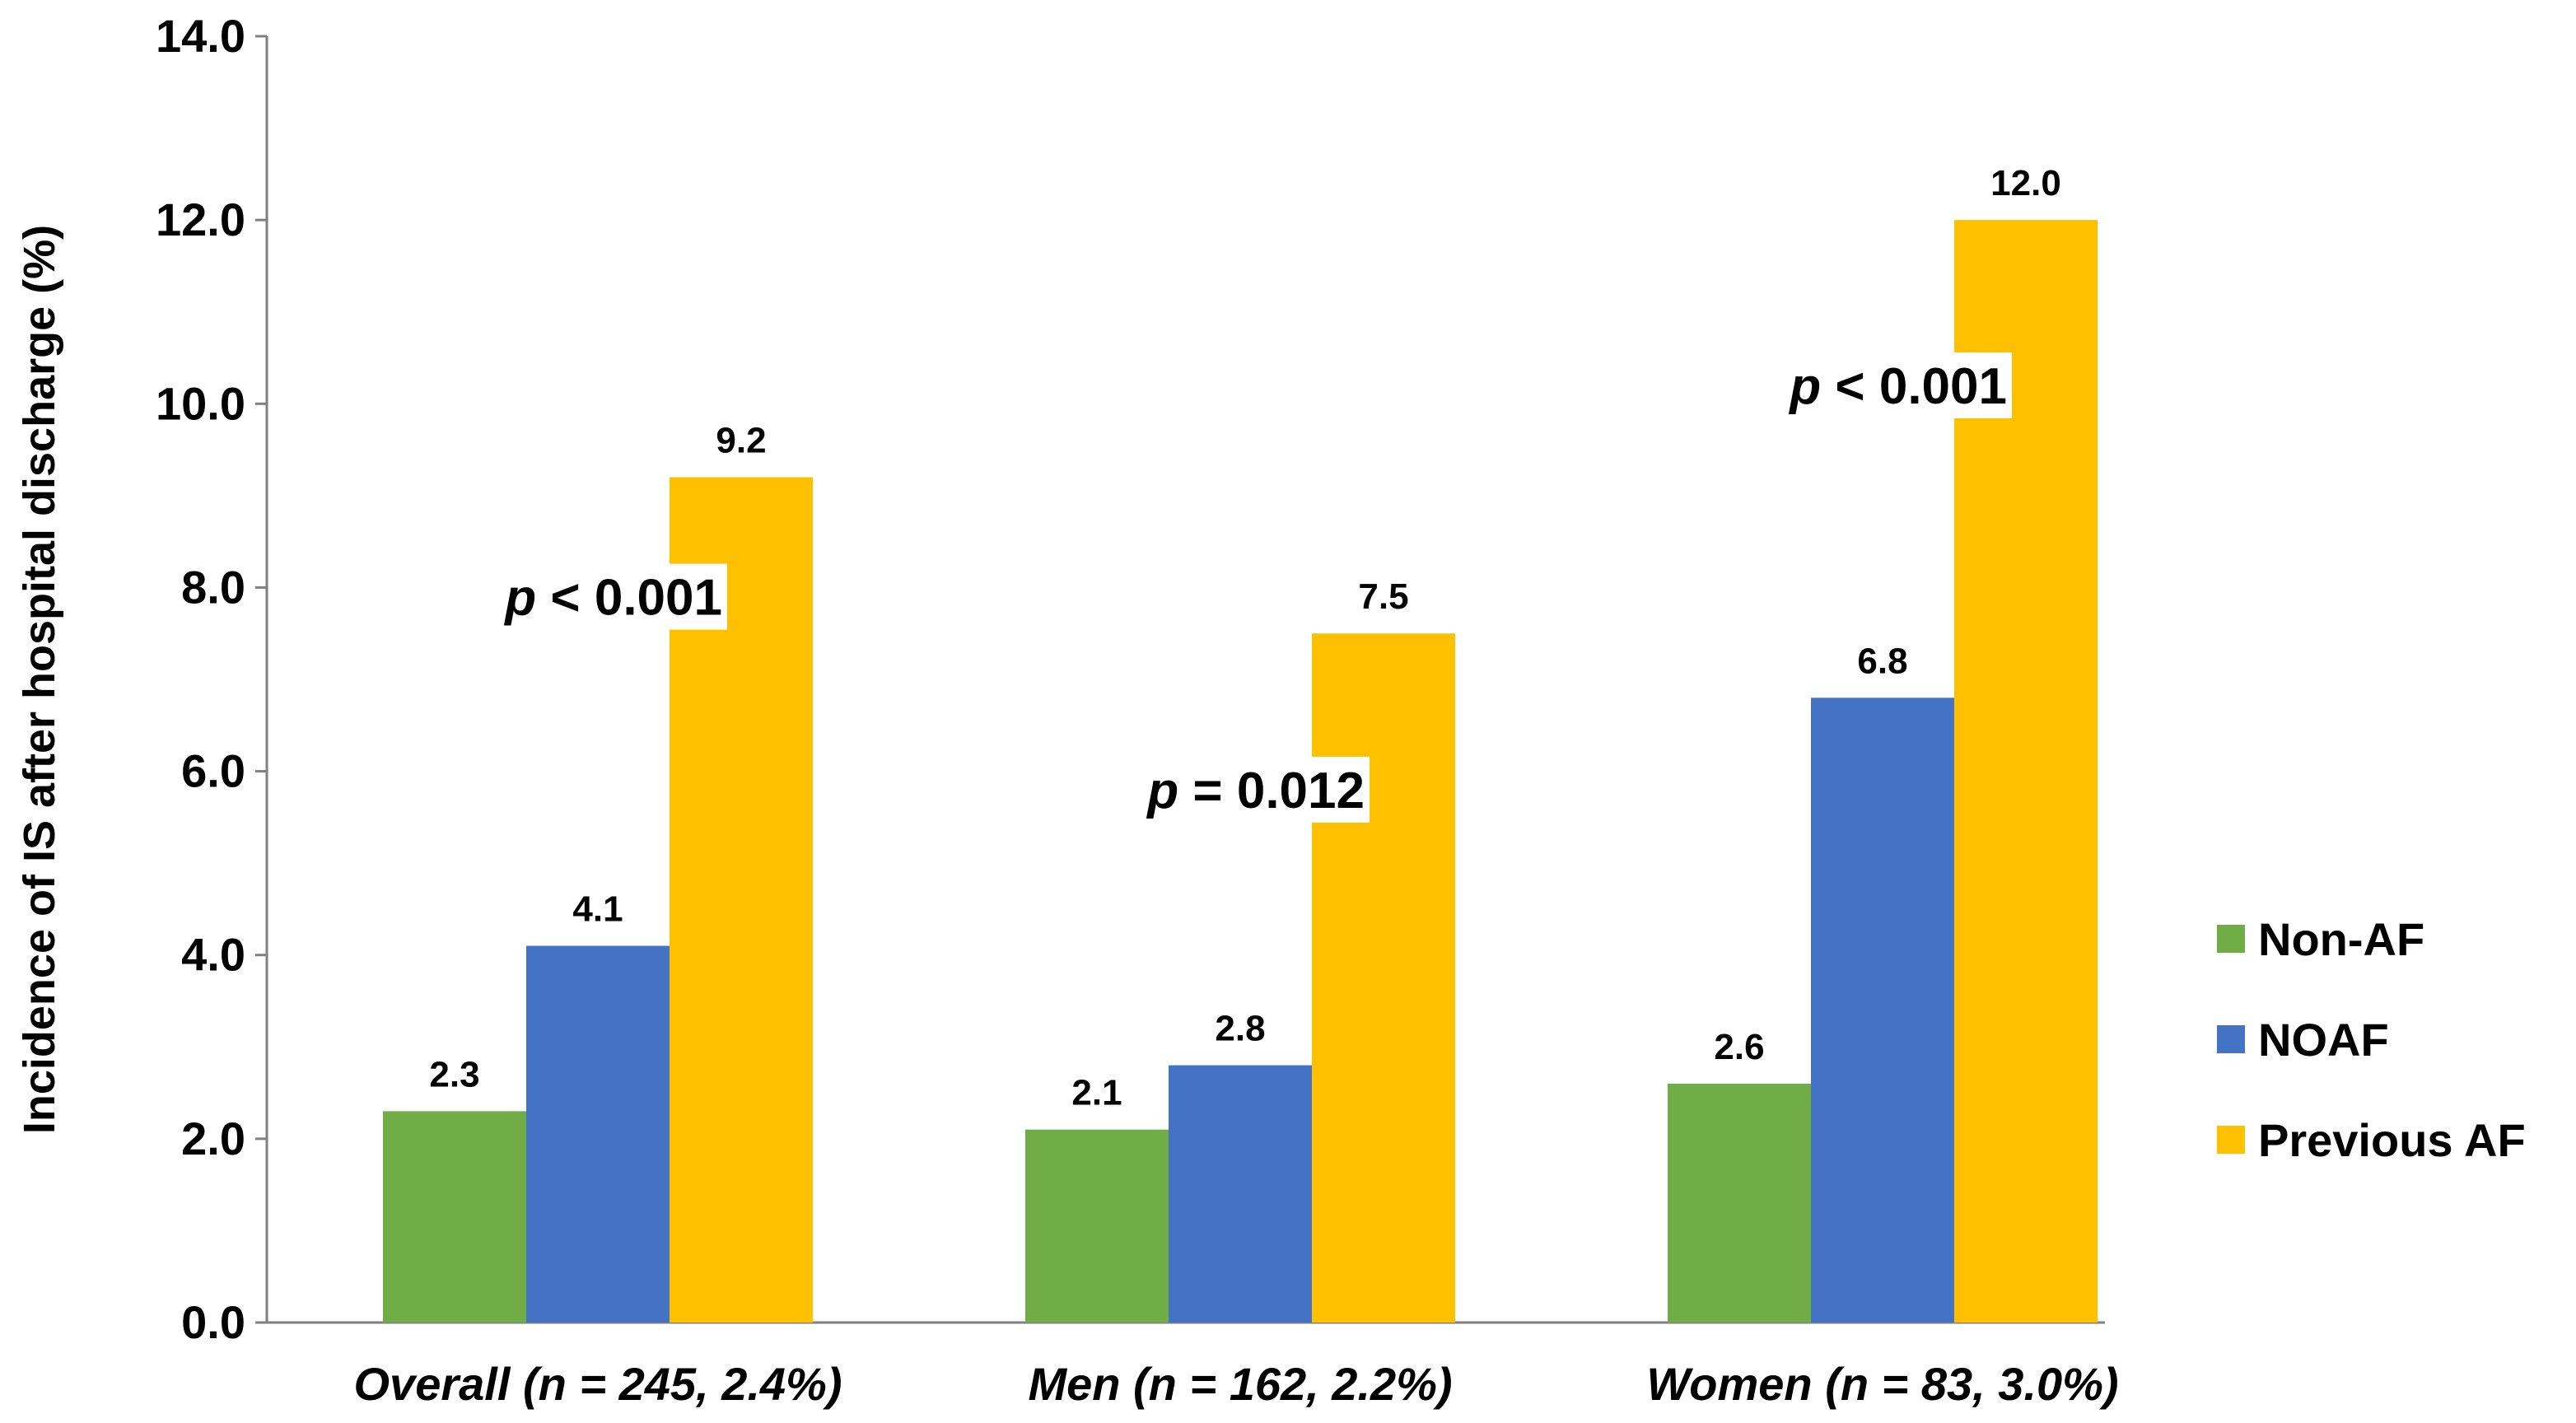  I want to click on legend-swatch-previous-af, so click(2231, 1140).